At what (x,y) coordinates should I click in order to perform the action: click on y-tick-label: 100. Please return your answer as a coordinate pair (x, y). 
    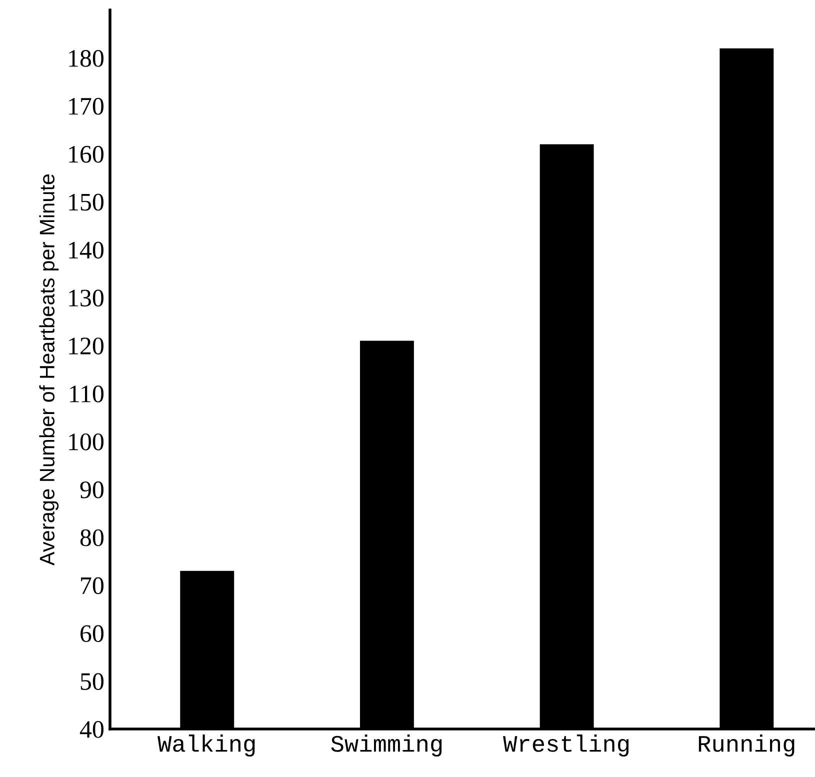
    Looking at the image, I should click on (86, 441).